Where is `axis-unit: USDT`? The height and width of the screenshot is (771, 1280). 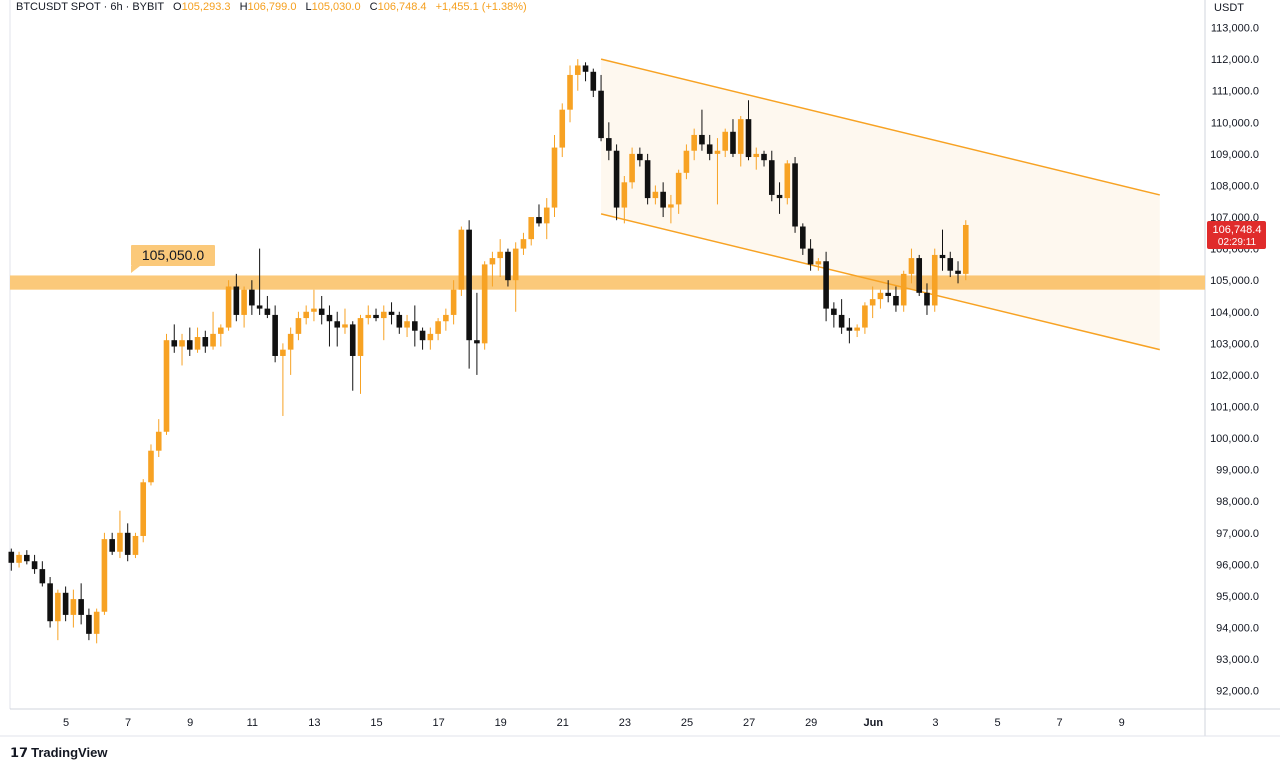
axis-unit: USDT is located at coordinates (1229, 8).